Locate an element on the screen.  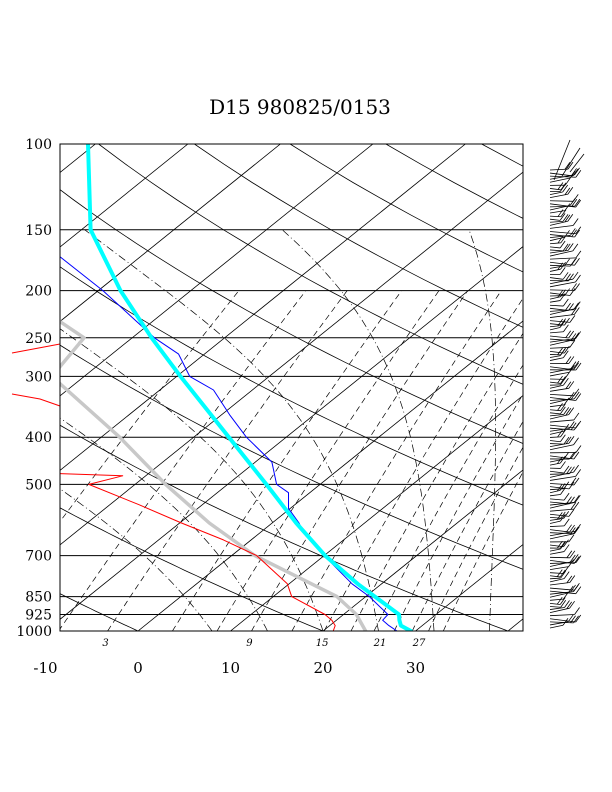
wind-barbs is located at coordinates (567, 384).